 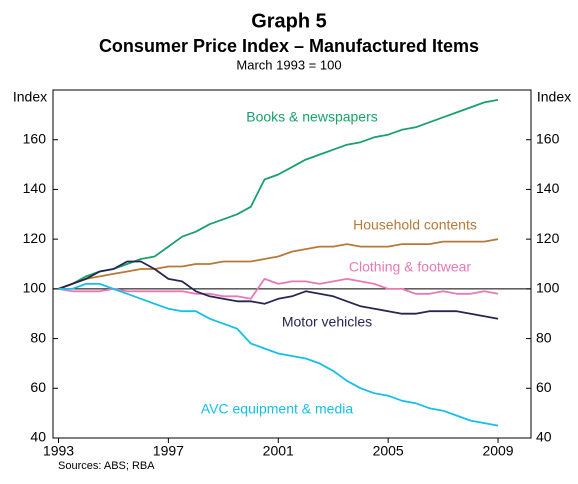 What do you see at coordinates (30, 97) in the screenshot?
I see `y-axis-label: Index` at bounding box center [30, 97].